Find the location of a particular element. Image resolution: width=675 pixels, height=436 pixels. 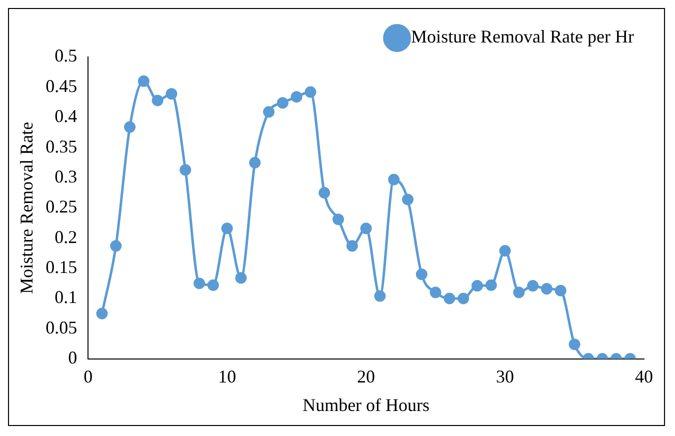

y-tick-label: 0.1 is located at coordinates (66, 297).